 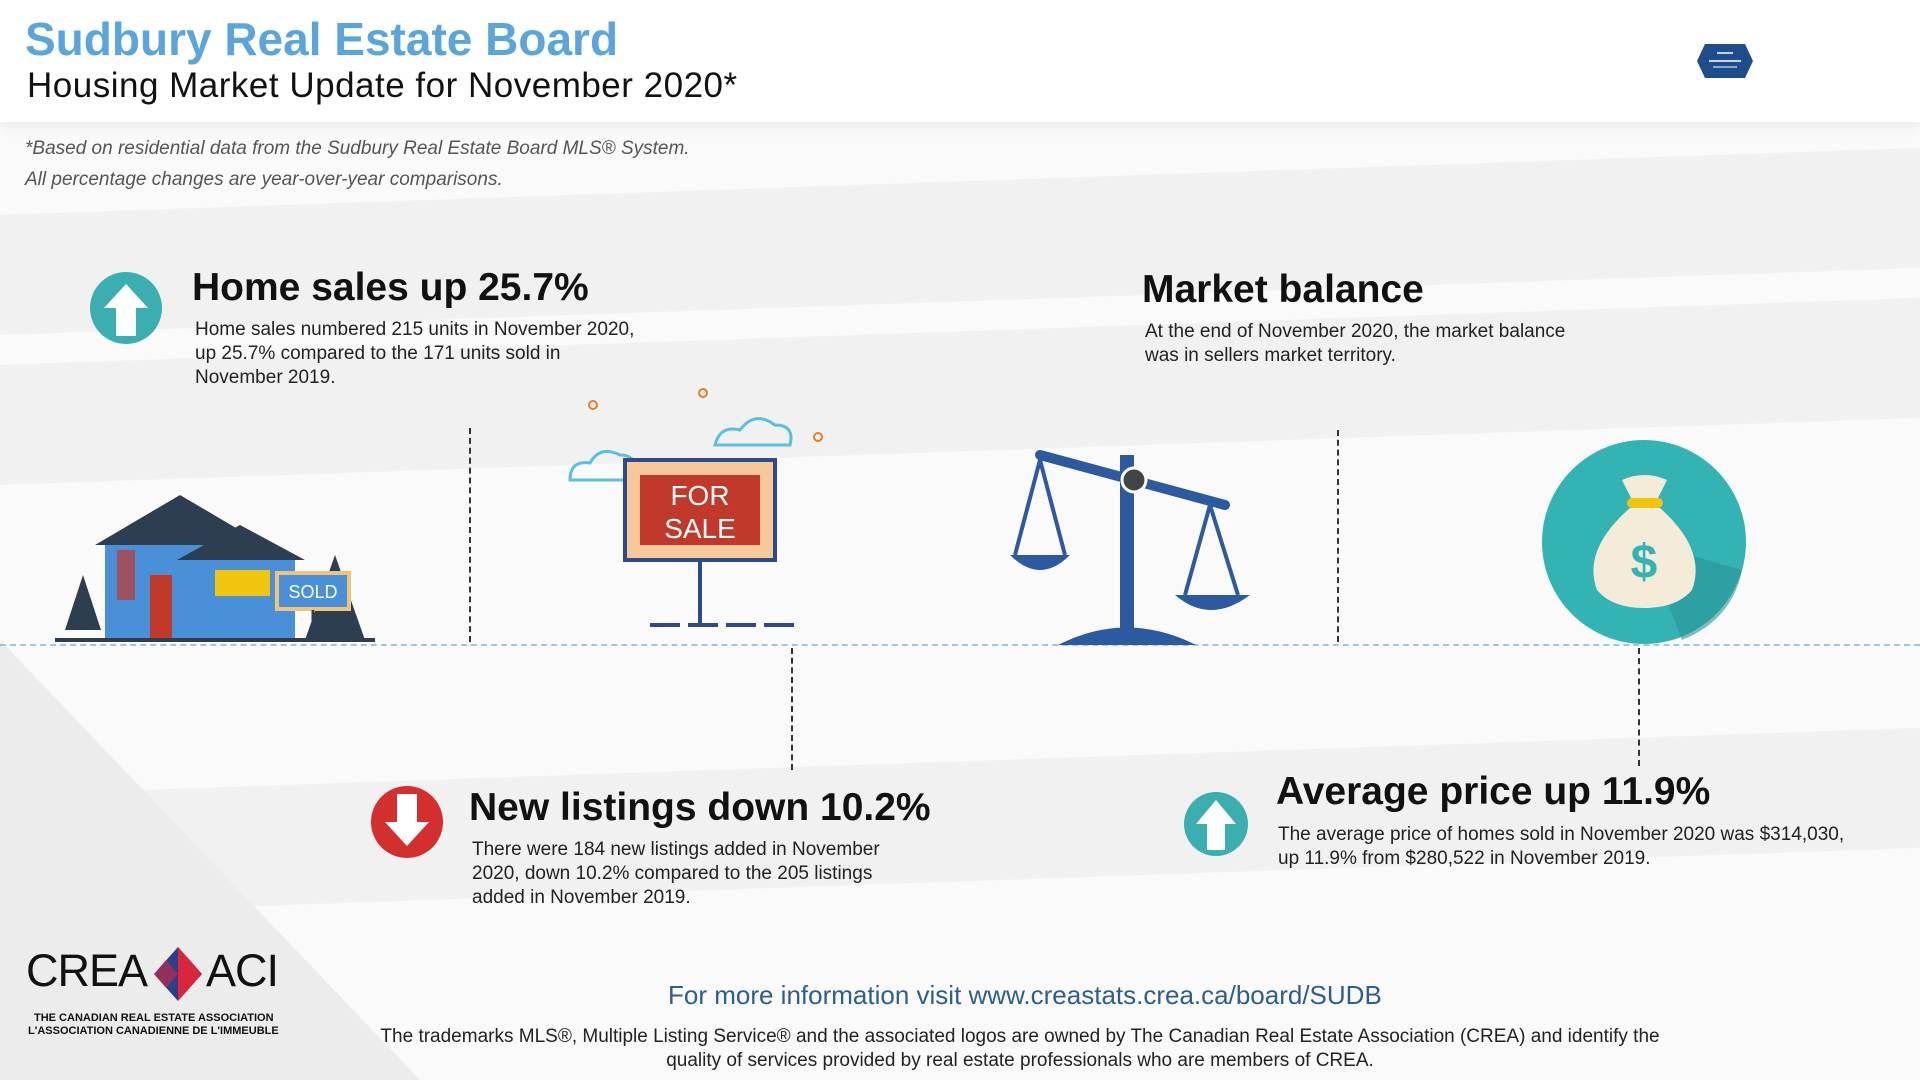 What do you see at coordinates (700, 528) in the screenshot?
I see `for-sale-text-line2: SALE` at bounding box center [700, 528].